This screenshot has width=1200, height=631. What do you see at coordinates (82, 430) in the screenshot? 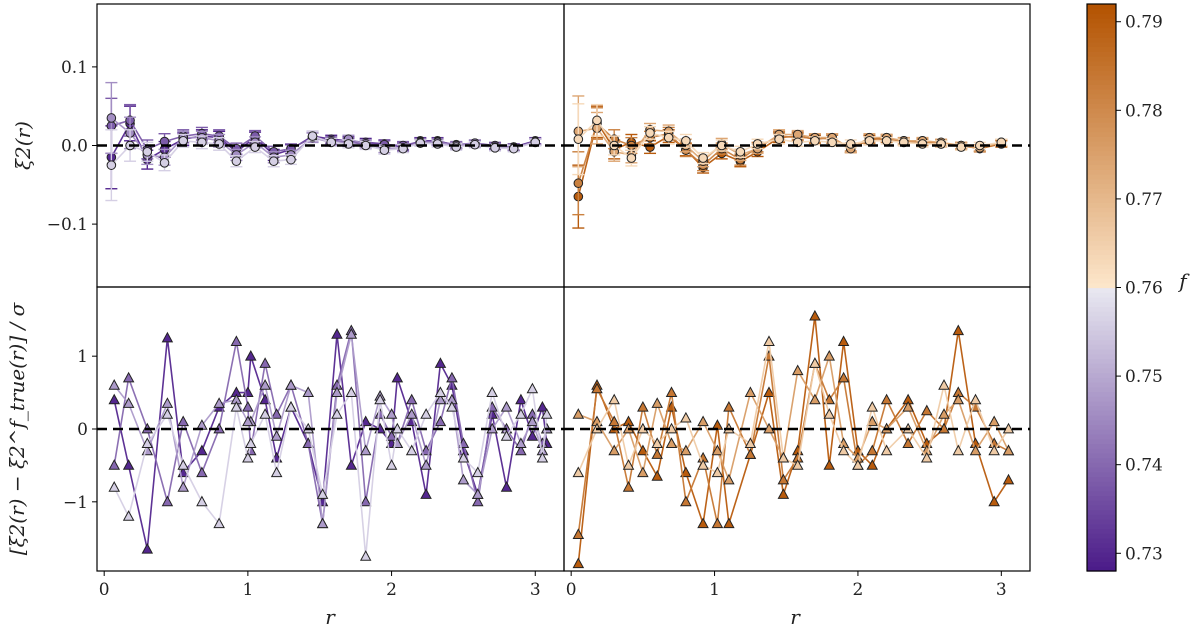
I see `y-tick-label: 0` at bounding box center [82, 430].